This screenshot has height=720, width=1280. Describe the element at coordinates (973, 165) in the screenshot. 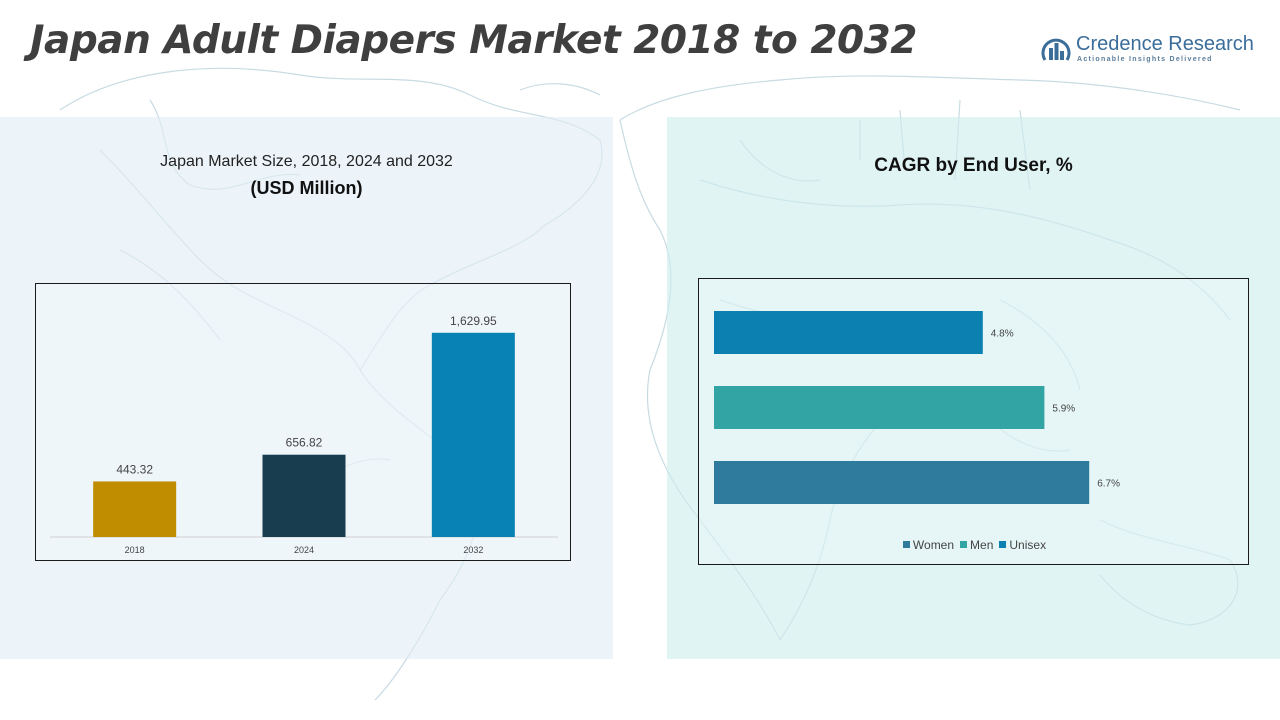

I see `cagr-title: CAGR by End User, %` at that location.